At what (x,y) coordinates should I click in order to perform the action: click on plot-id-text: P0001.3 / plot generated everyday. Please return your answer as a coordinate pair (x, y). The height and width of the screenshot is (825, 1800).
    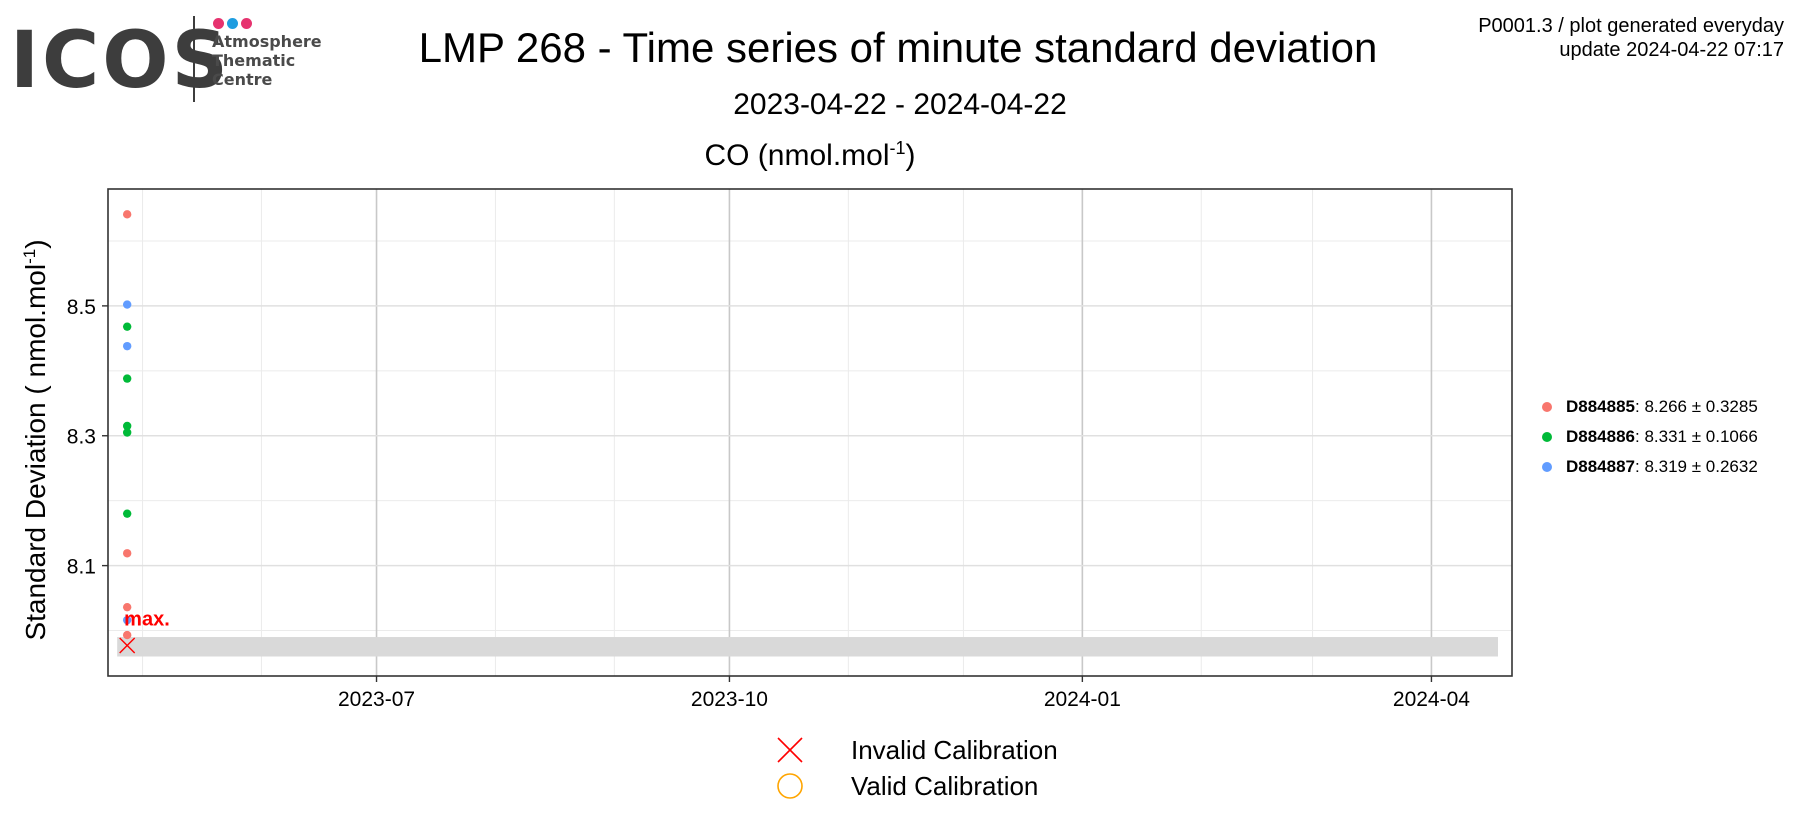
    Looking at the image, I should click on (1631, 26).